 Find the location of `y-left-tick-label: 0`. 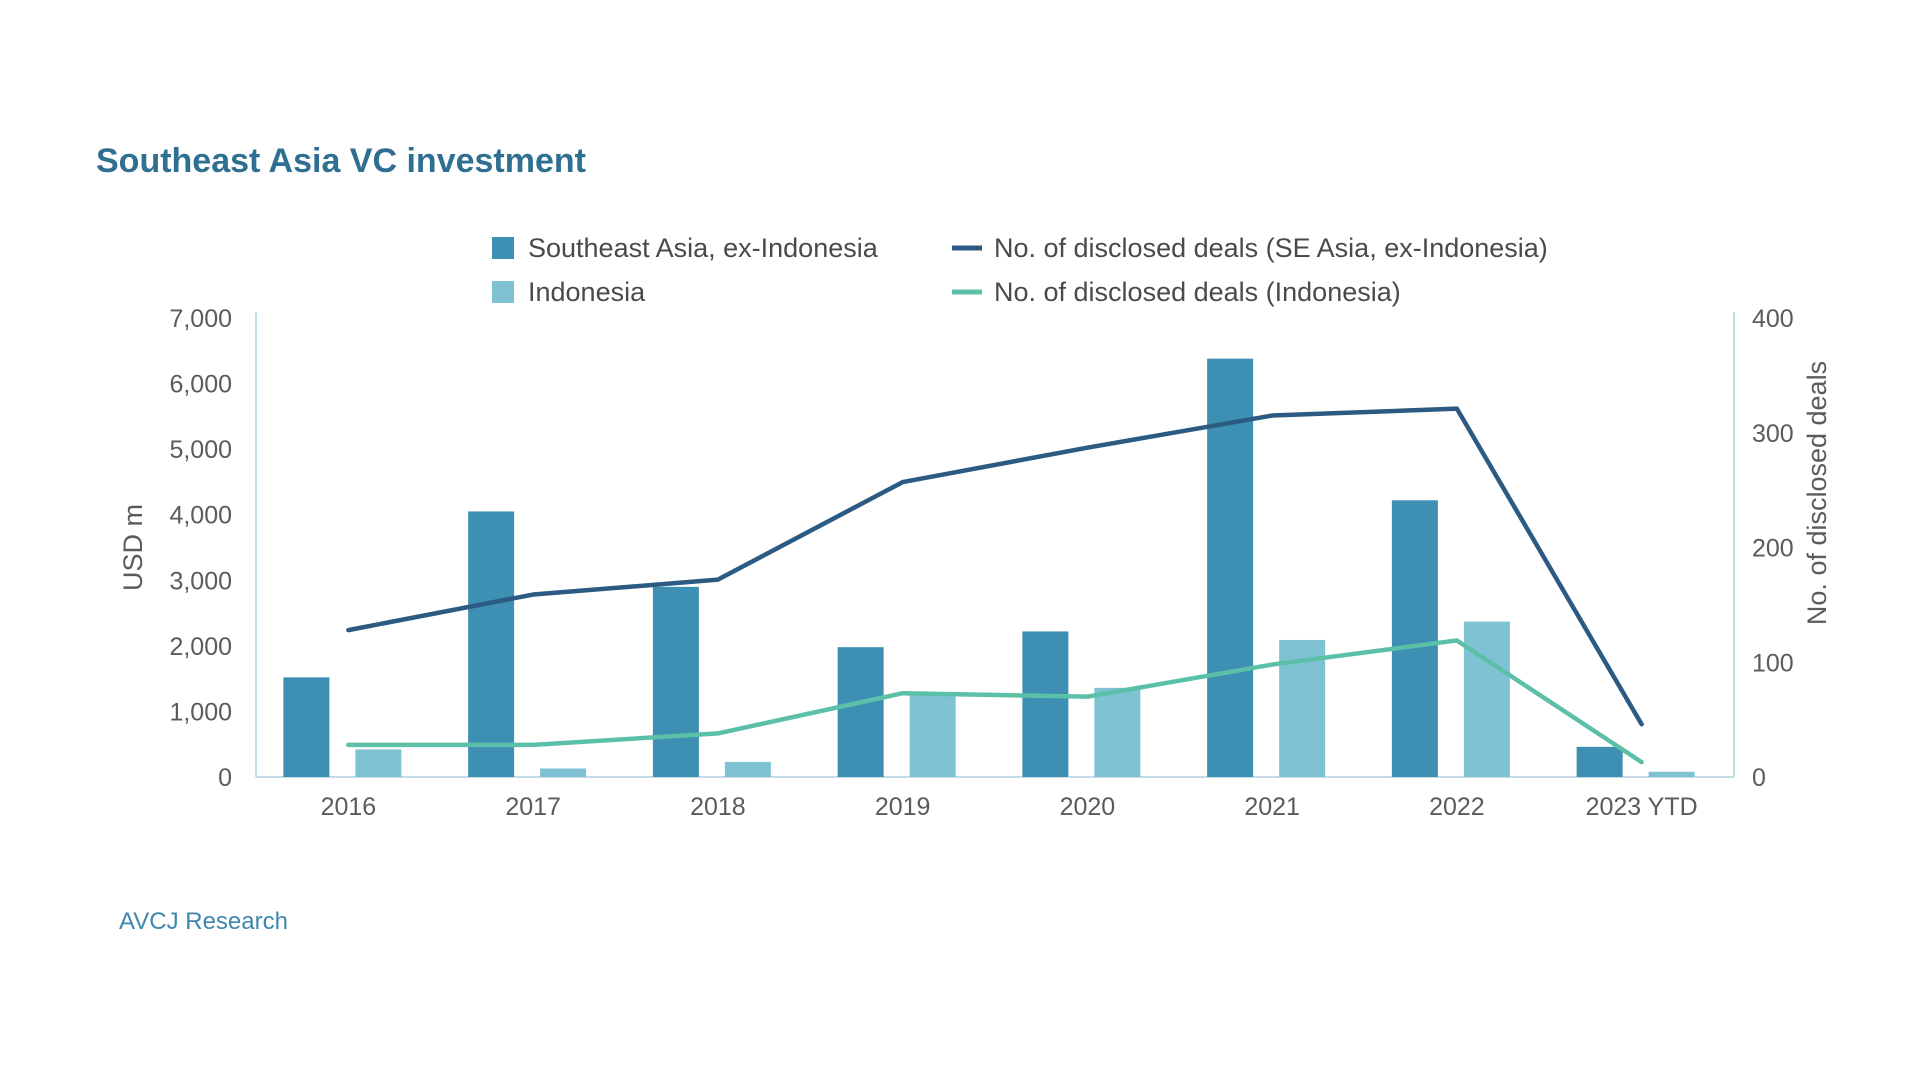

y-left-tick-label: 0 is located at coordinates (225, 778).